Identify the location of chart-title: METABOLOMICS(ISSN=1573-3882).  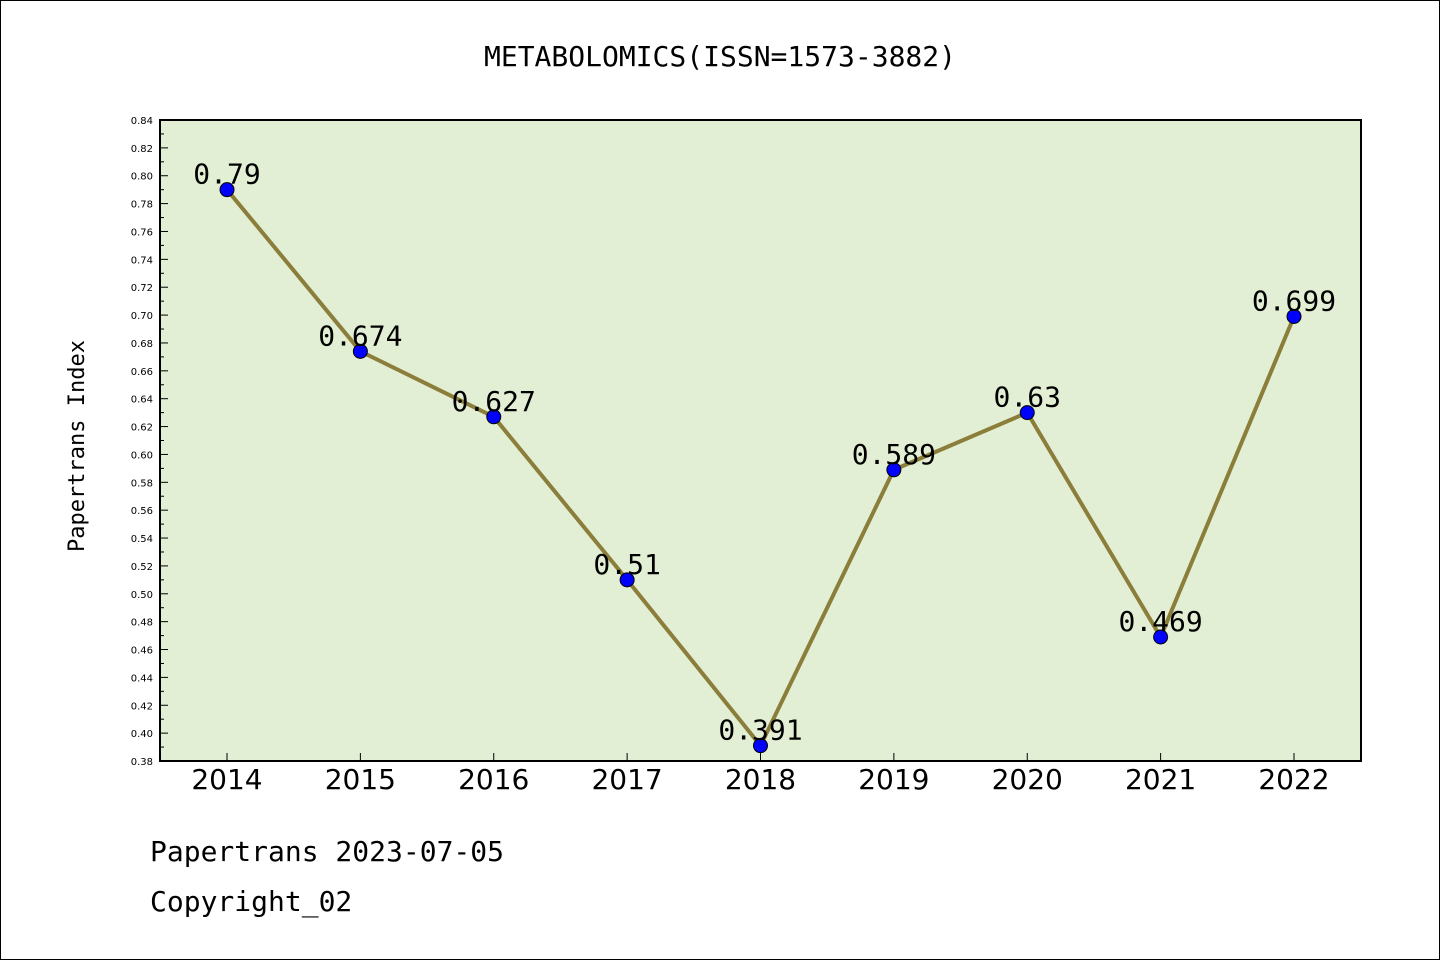
(720, 56).